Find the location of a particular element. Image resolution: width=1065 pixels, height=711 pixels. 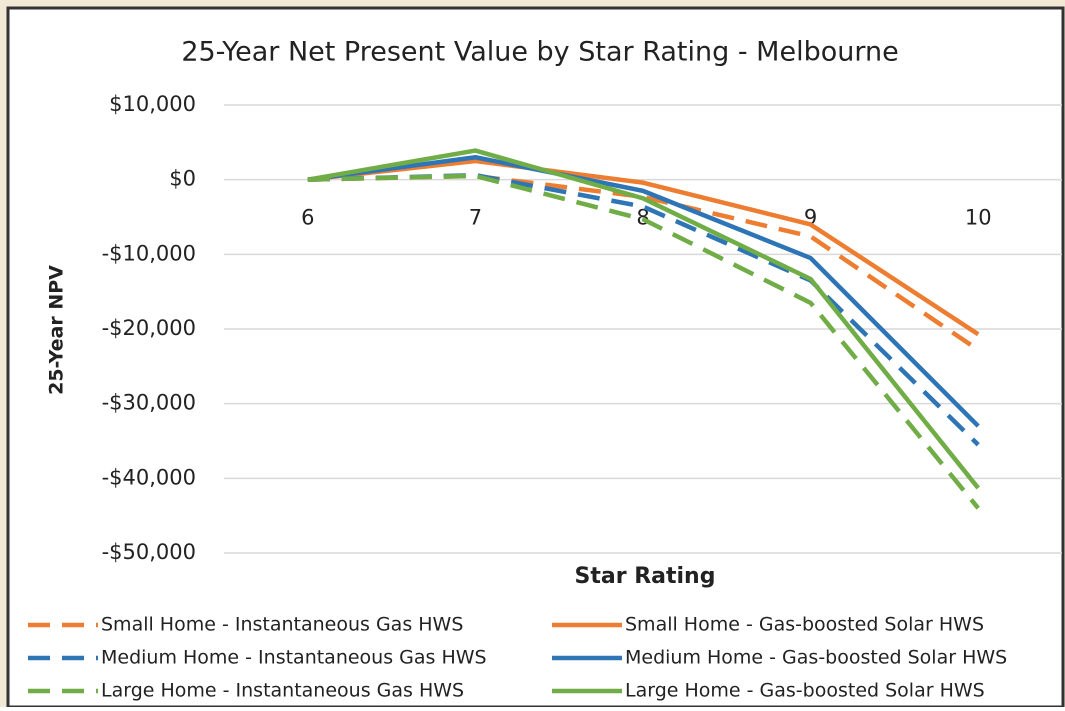

y-axis-label: 25-Year NPV is located at coordinates (57, 330).